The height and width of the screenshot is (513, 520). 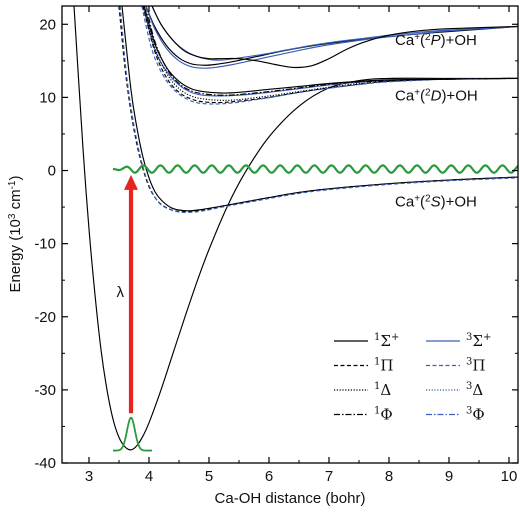 I want to click on x-tick-label: 6, so click(x=269, y=476).